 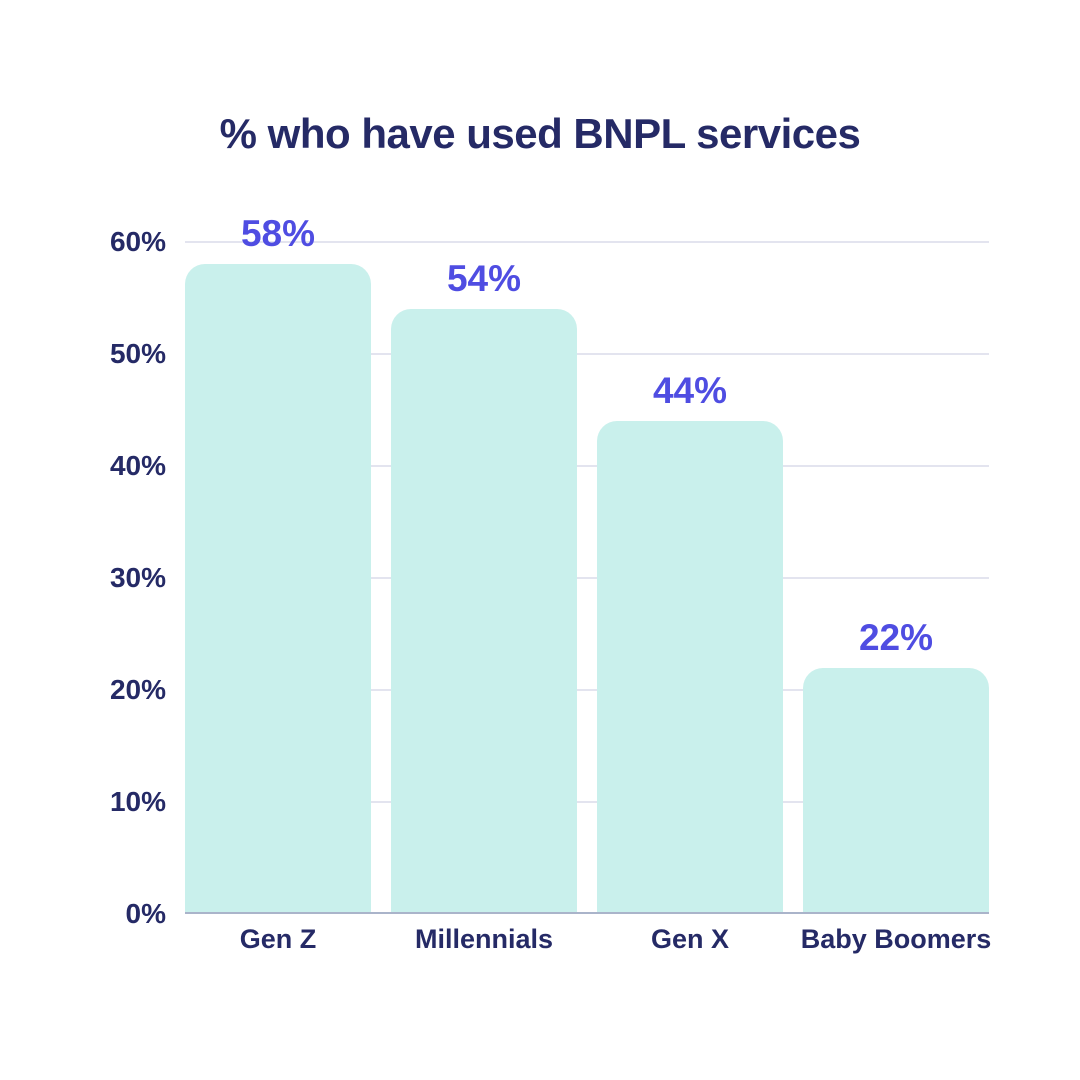 What do you see at coordinates (278, 233) in the screenshot?
I see `value-label-gen-z: 58%` at bounding box center [278, 233].